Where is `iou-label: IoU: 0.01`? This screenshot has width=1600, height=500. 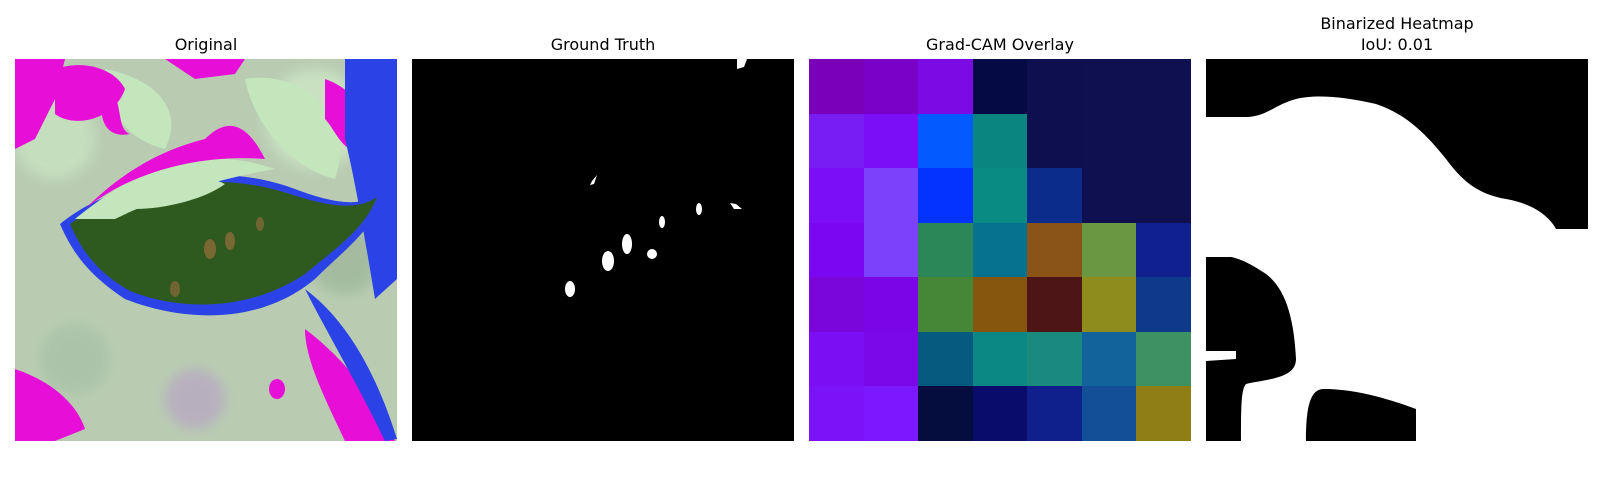
iou-label: IoU: 0.01 is located at coordinates (1397, 44).